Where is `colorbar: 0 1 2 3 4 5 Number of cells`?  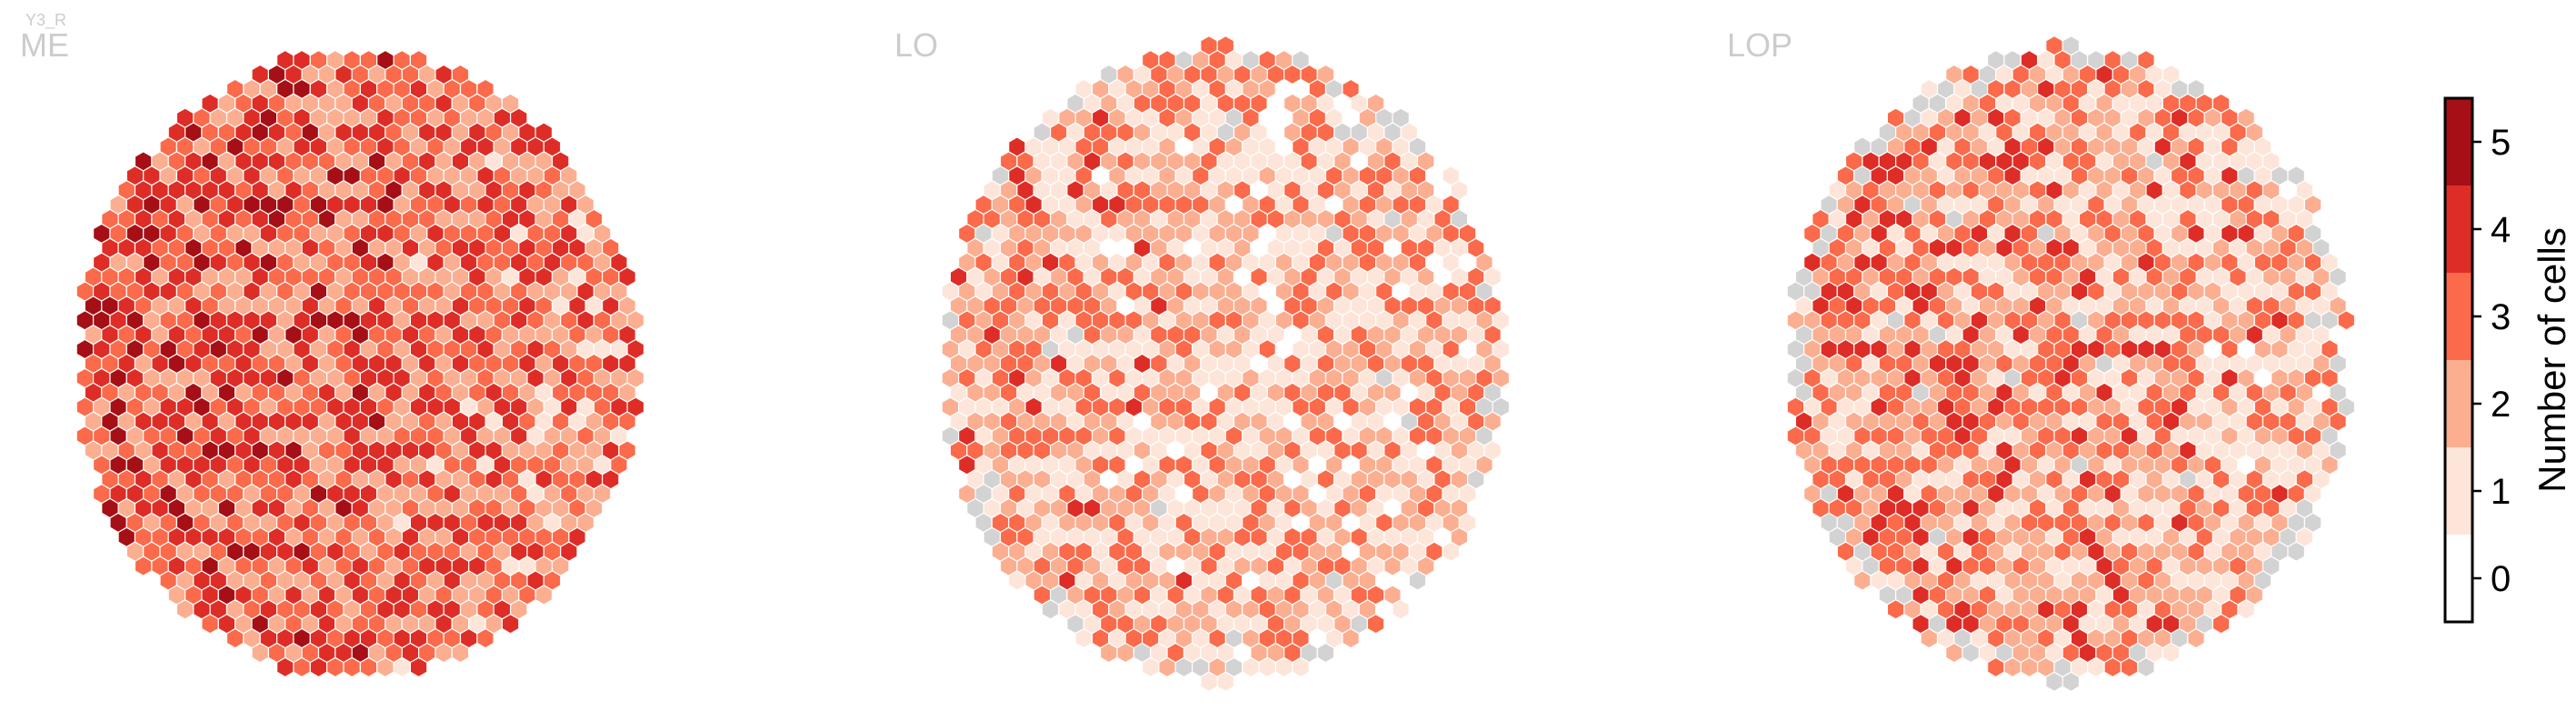 colorbar: 0 1 2 3 4 5 Number of cells is located at coordinates (2508, 360).